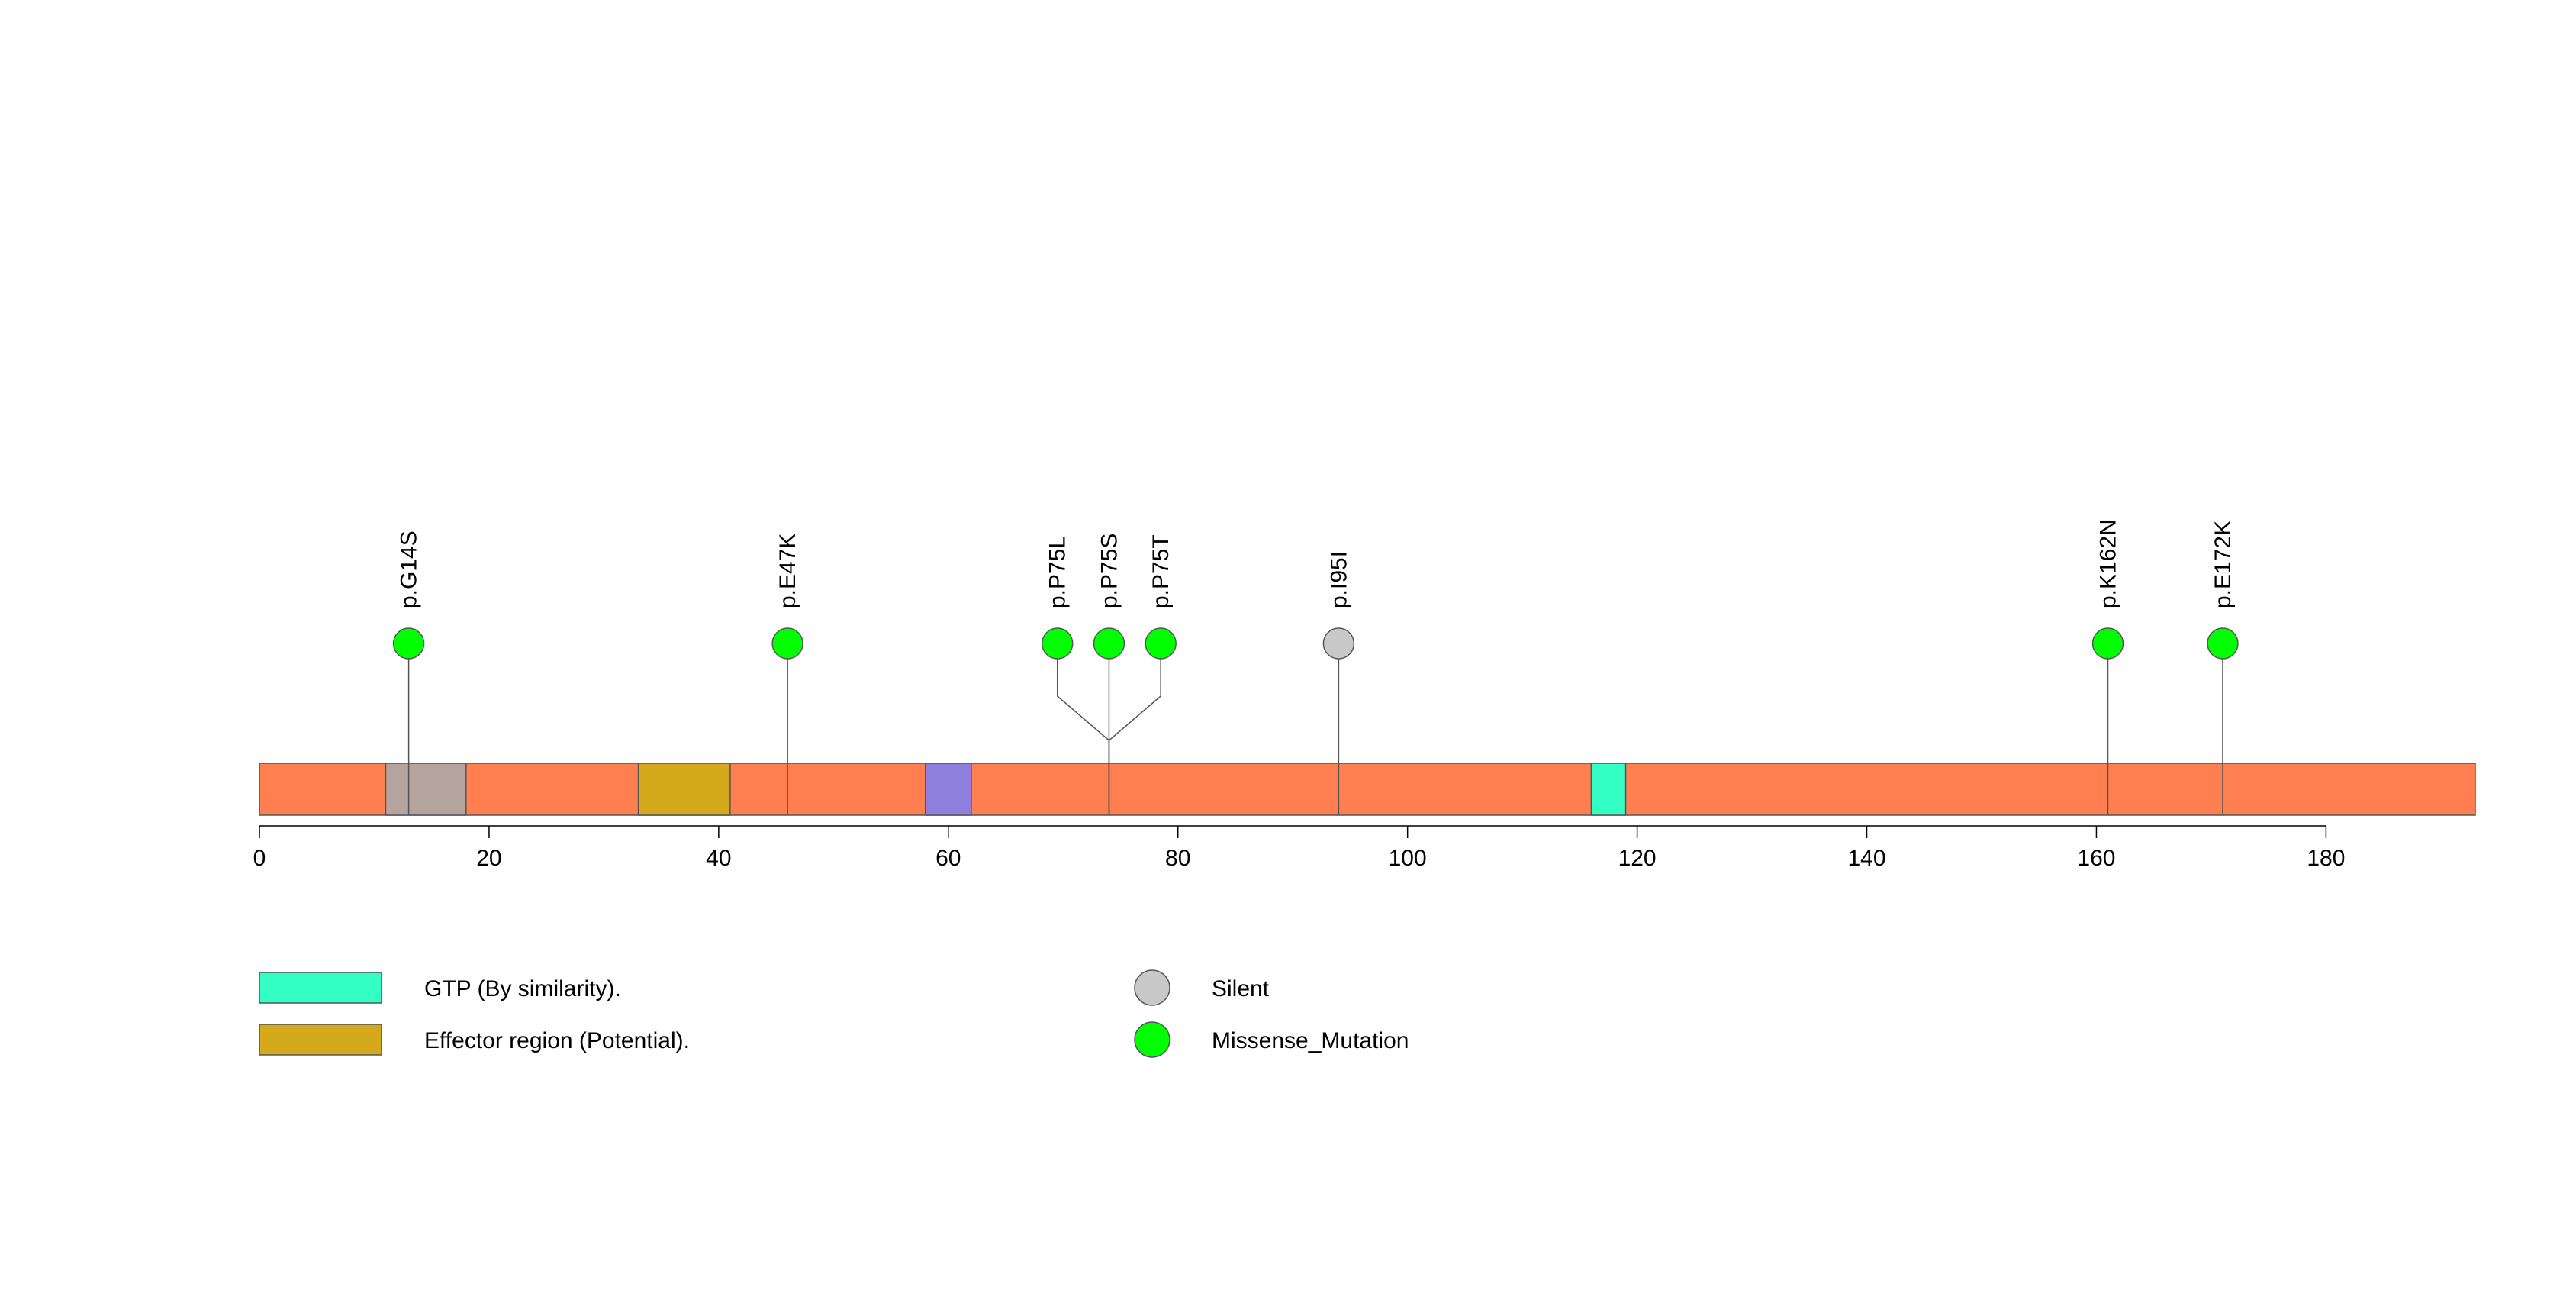  I want to click on mutation-head-p-g14s, so click(408, 644).